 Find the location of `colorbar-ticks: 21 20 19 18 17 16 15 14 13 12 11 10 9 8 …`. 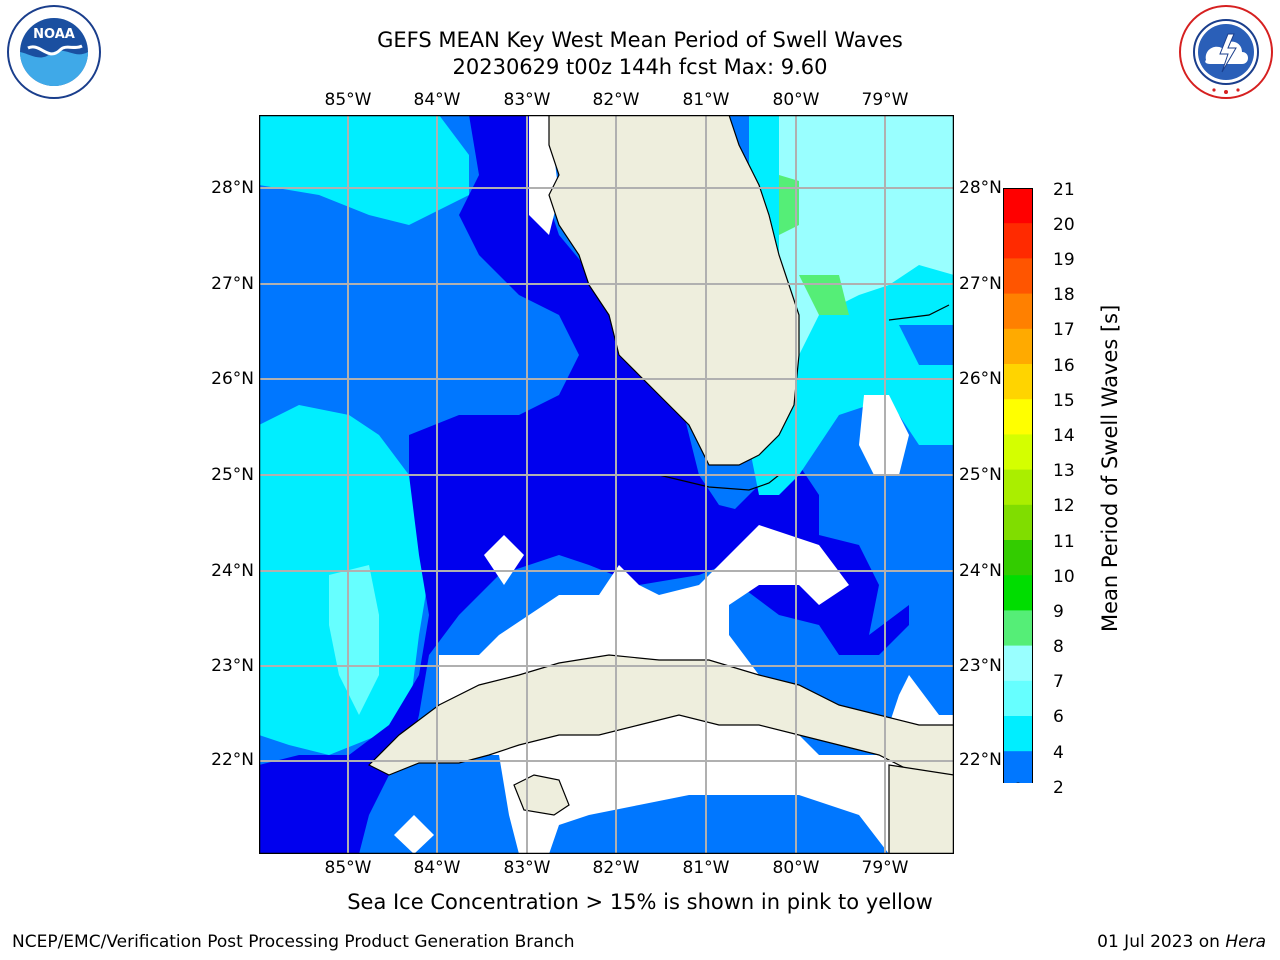

colorbar-ticks: 21 20 19 18 17 16 15 14 13 12 11 10 9 8 … is located at coordinates (1070, 489).